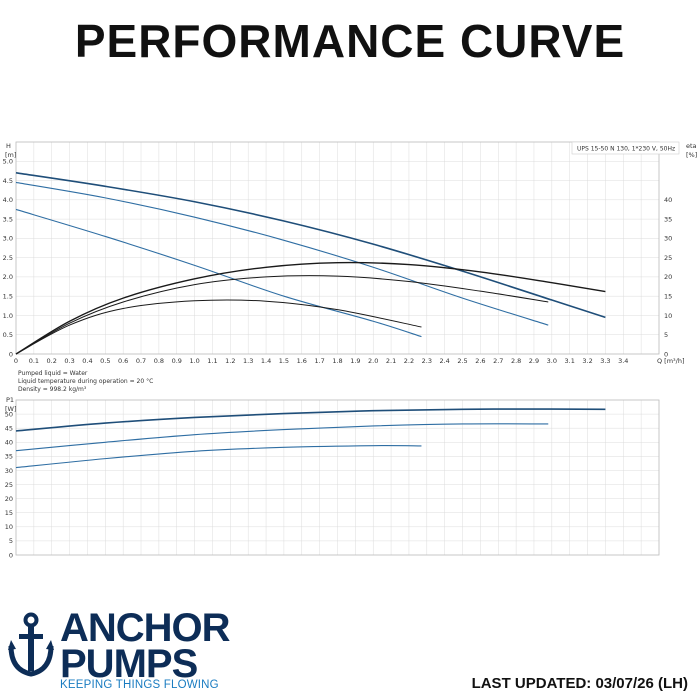 Image resolution: width=700 pixels, height=700 pixels. Describe the element at coordinates (691, 155) in the screenshot. I see `y2-axis-label-eta-unit: [%]` at that location.